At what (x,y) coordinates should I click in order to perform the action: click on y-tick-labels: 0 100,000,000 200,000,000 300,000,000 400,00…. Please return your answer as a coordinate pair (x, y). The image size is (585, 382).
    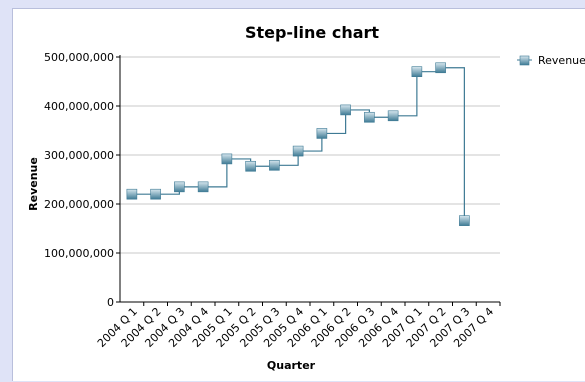
    Looking at the image, I should click on (79, 180).